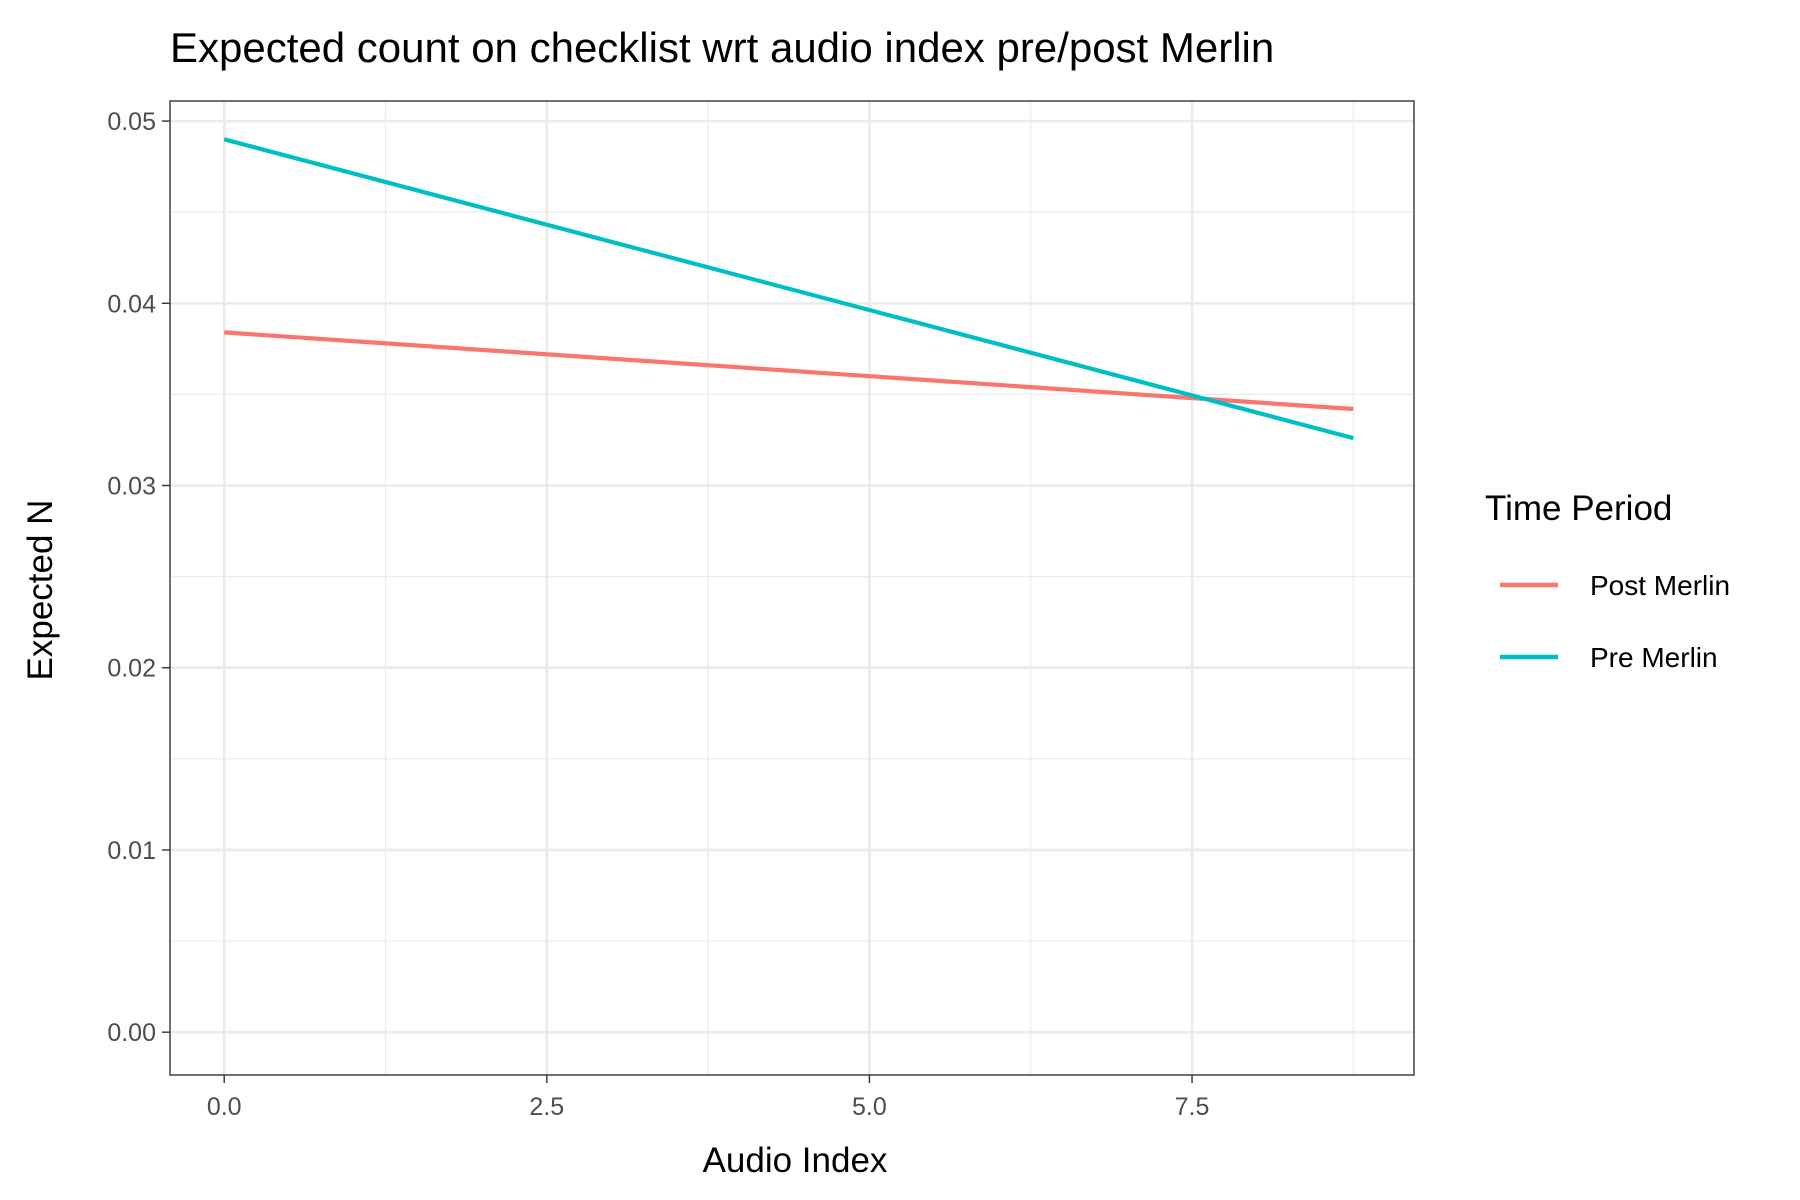  I want to click on y-tick-label: 0.02, so click(131, 669).